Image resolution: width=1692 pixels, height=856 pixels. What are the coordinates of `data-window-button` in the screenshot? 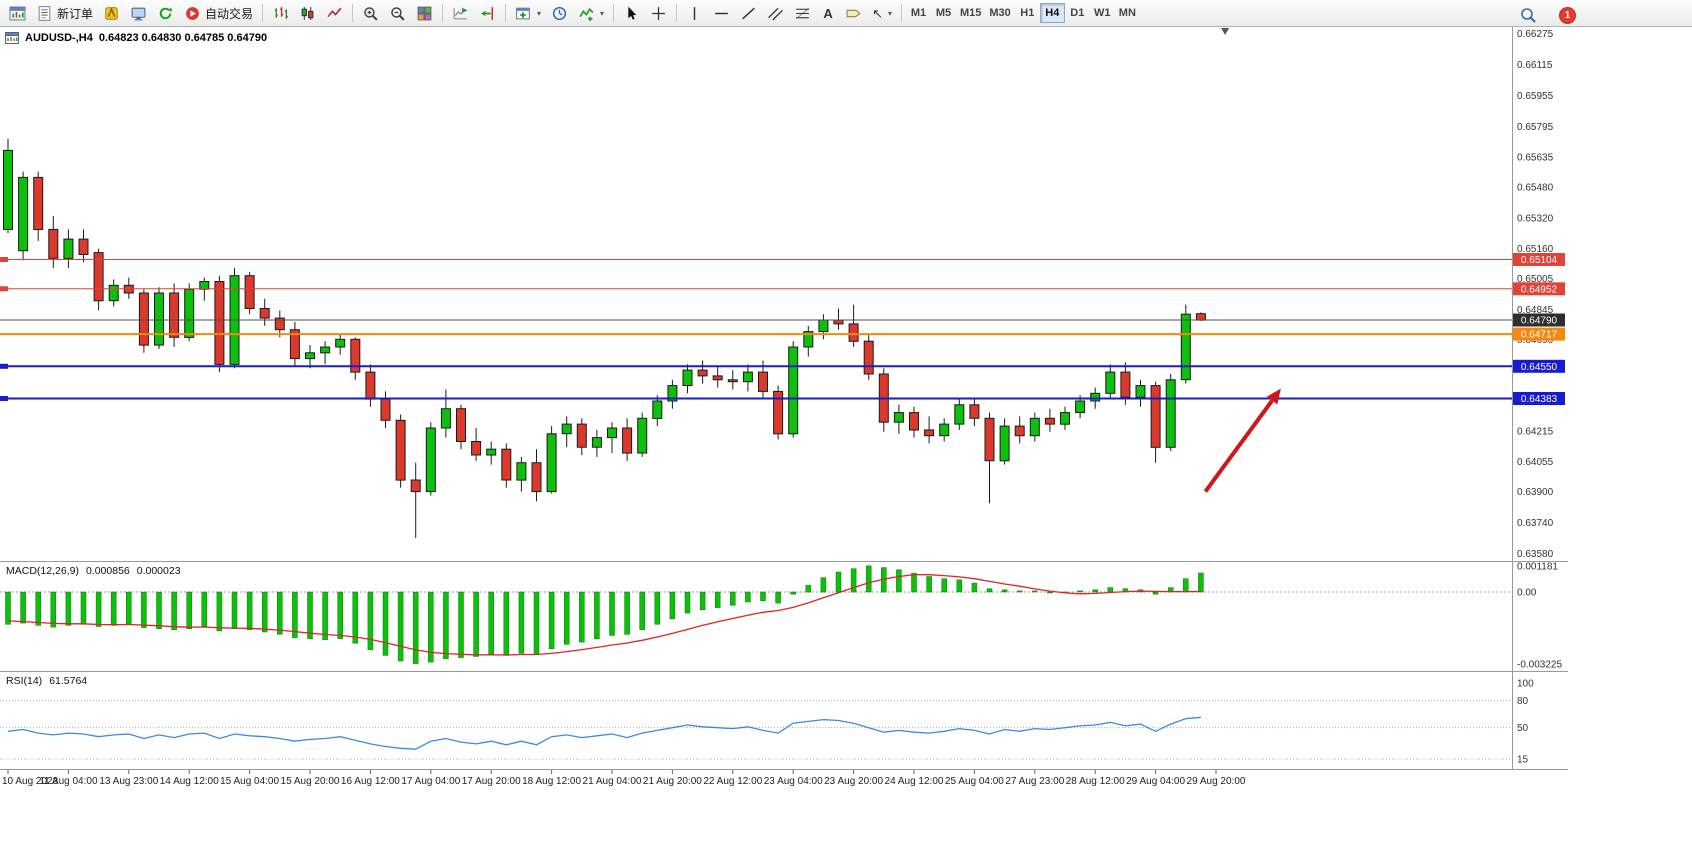 It's located at (138, 13).